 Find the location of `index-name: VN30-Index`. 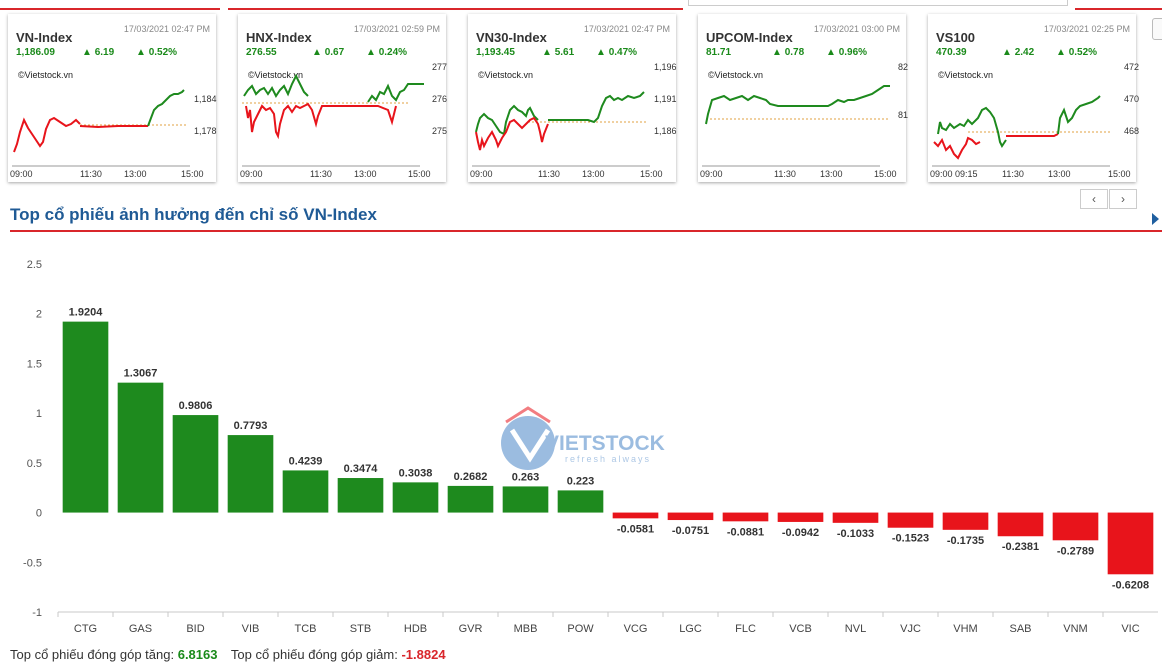

index-name: VN30-Index is located at coordinates (511, 37).